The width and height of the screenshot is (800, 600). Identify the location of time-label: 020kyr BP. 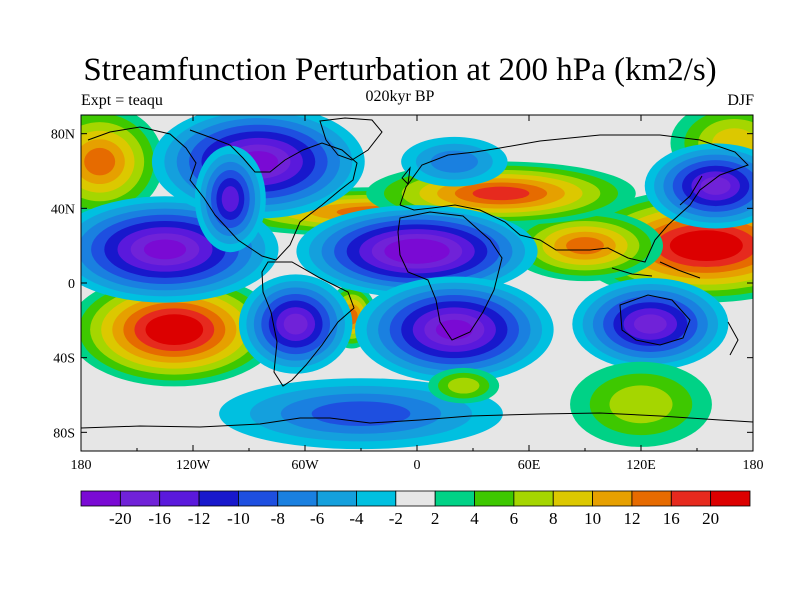
(400, 96).